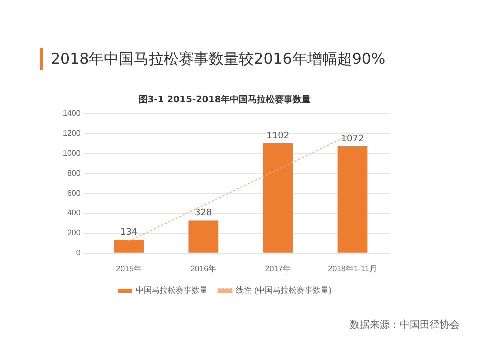  What do you see at coordinates (72, 153) in the screenshot?
I see `y-tick-label: 1000` at bounding box center [72, 153].